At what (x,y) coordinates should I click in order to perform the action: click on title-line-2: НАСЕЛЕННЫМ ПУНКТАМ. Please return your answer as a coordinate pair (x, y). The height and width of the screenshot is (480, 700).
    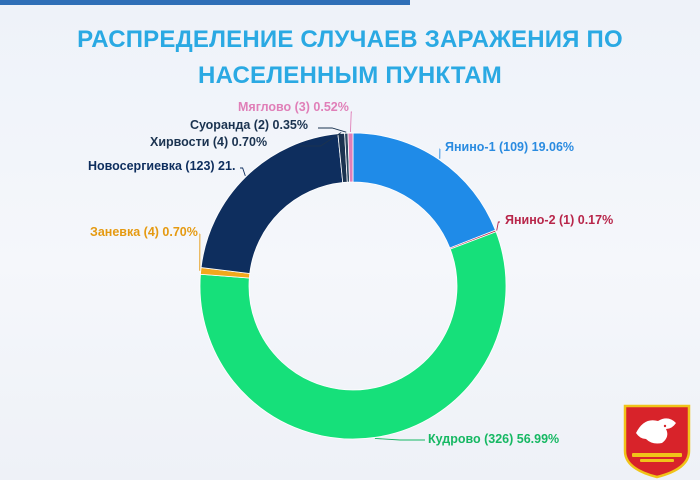
    Looking at the image, I should click on (350, 75).